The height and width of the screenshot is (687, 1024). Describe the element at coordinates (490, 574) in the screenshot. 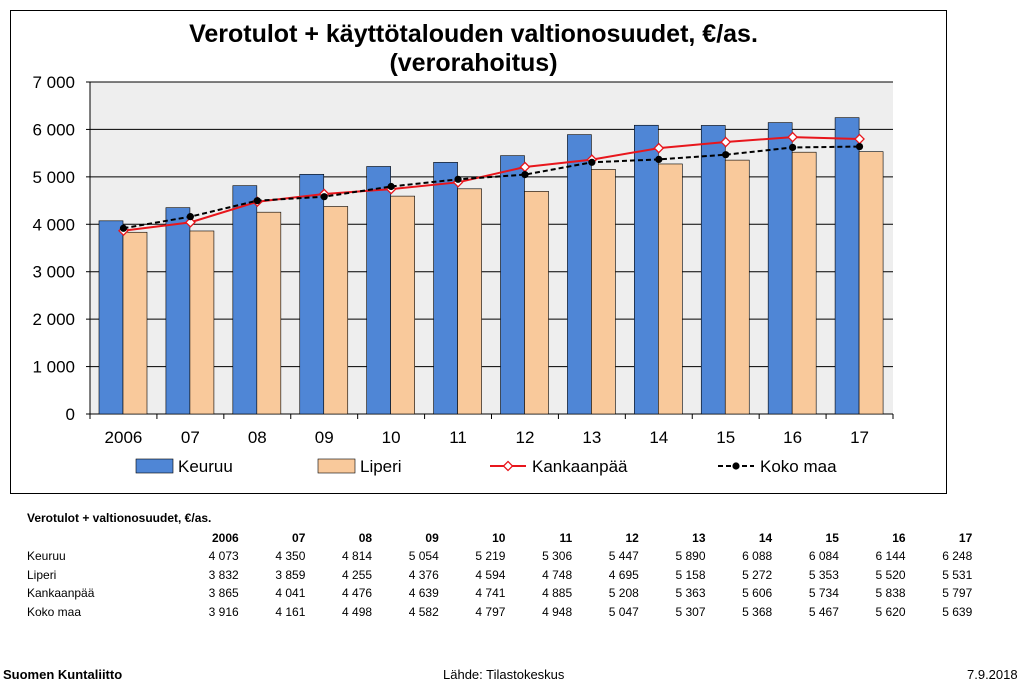

I see `table-cell: 4 594` at that location.